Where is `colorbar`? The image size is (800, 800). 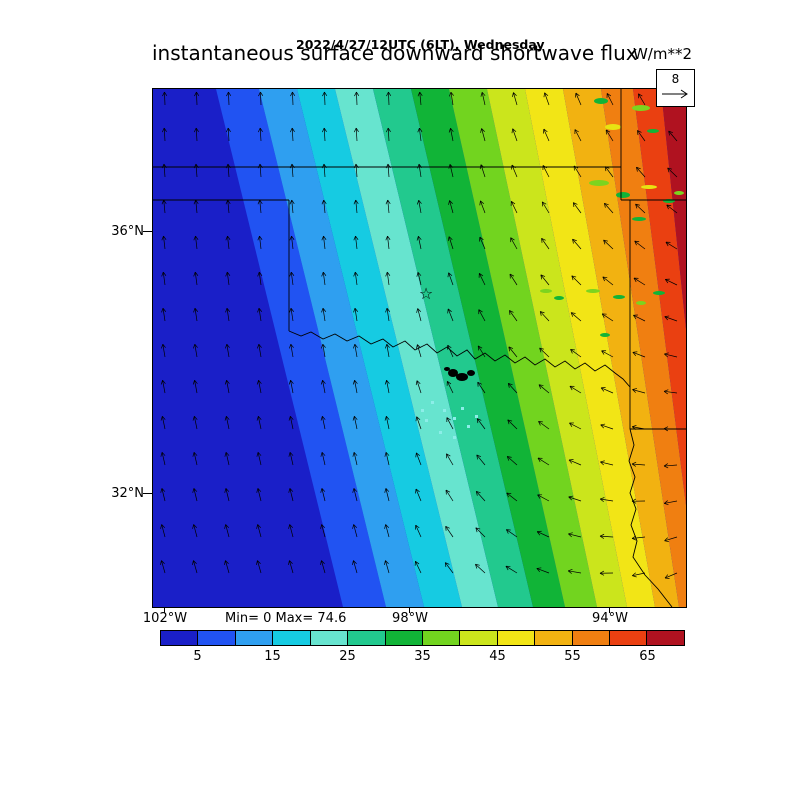
colorbar is located at coordinates (422, 638).